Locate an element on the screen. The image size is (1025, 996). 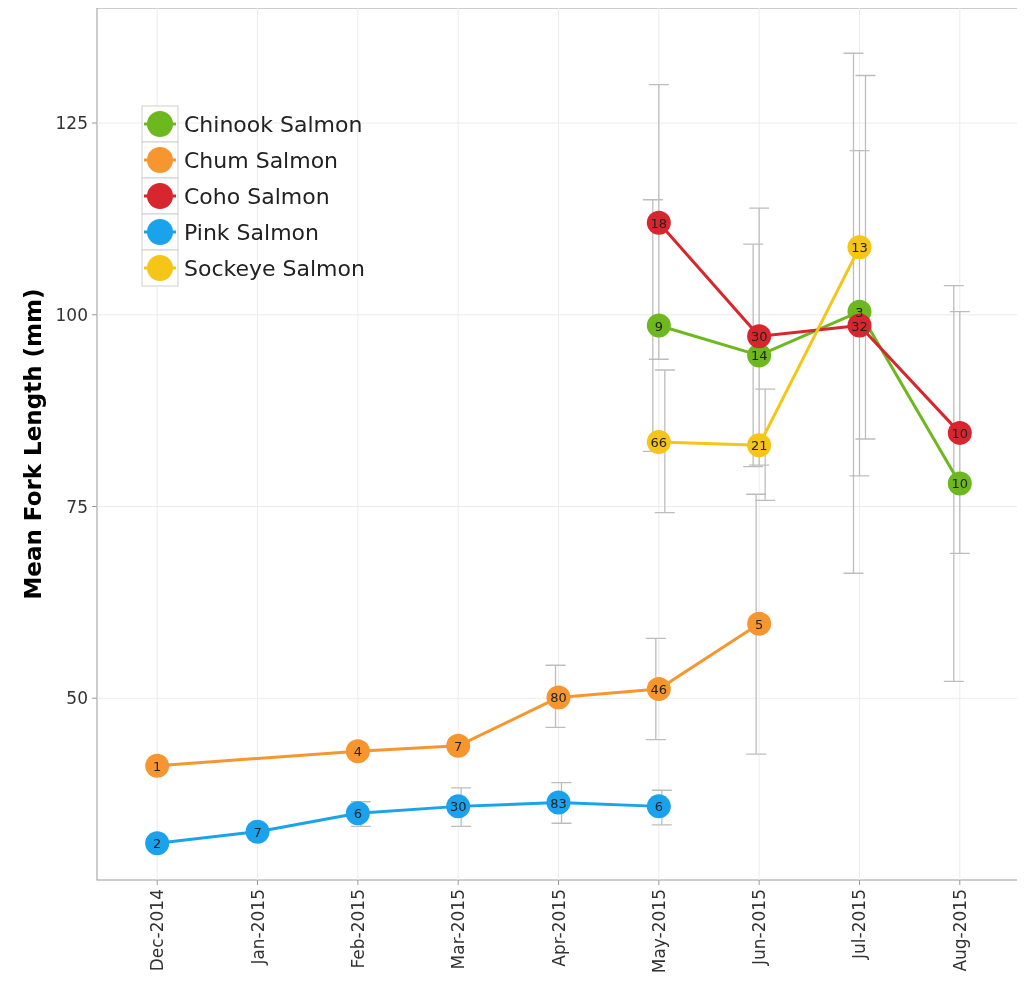
x-tick-label: May-2015 is located at coordinates (658, 931).